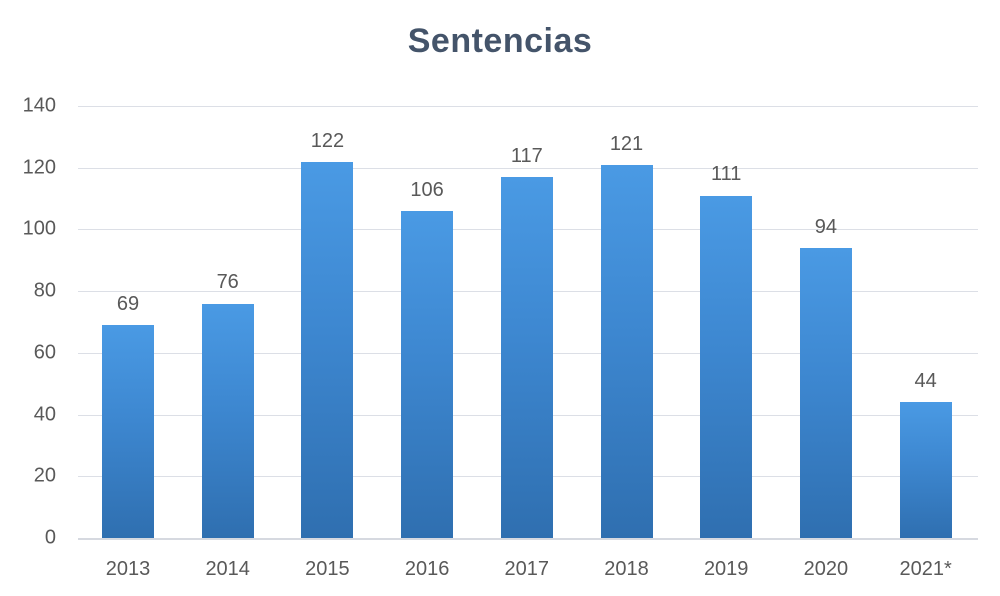 This screenshot has width=1000, height=596. I want to click on x-tick-label: 2016, so click(427, 569).